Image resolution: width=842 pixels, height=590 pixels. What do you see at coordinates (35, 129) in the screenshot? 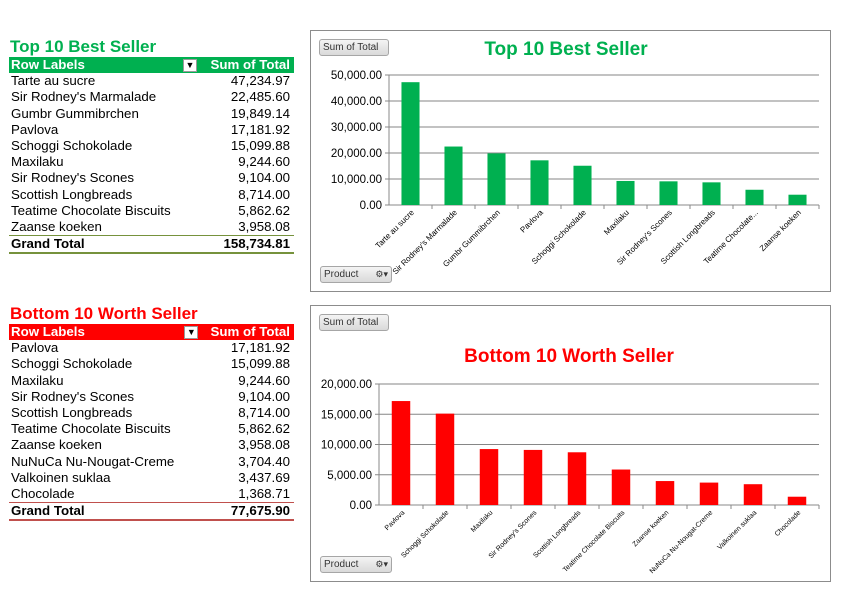
I see `row-label: Pavlova` at bounding box center [35, 129].